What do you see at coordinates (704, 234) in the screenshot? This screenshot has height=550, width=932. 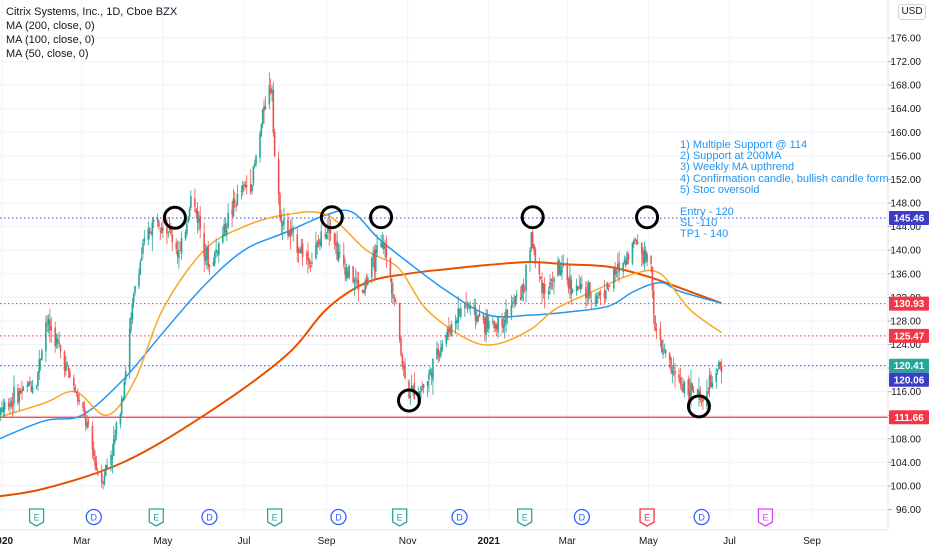 I see `note-take-profit: TP1 - 140` at bounding box center [704, 234].